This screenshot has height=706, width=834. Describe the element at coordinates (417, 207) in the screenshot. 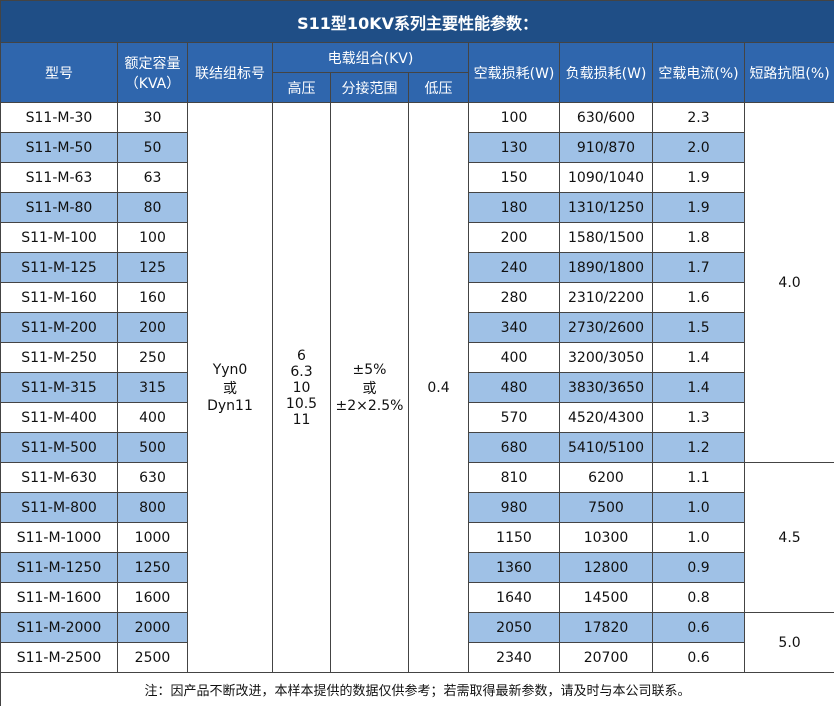

I see `table-row: S11-M-80 80 180 1310/1250 1.9` at that location.